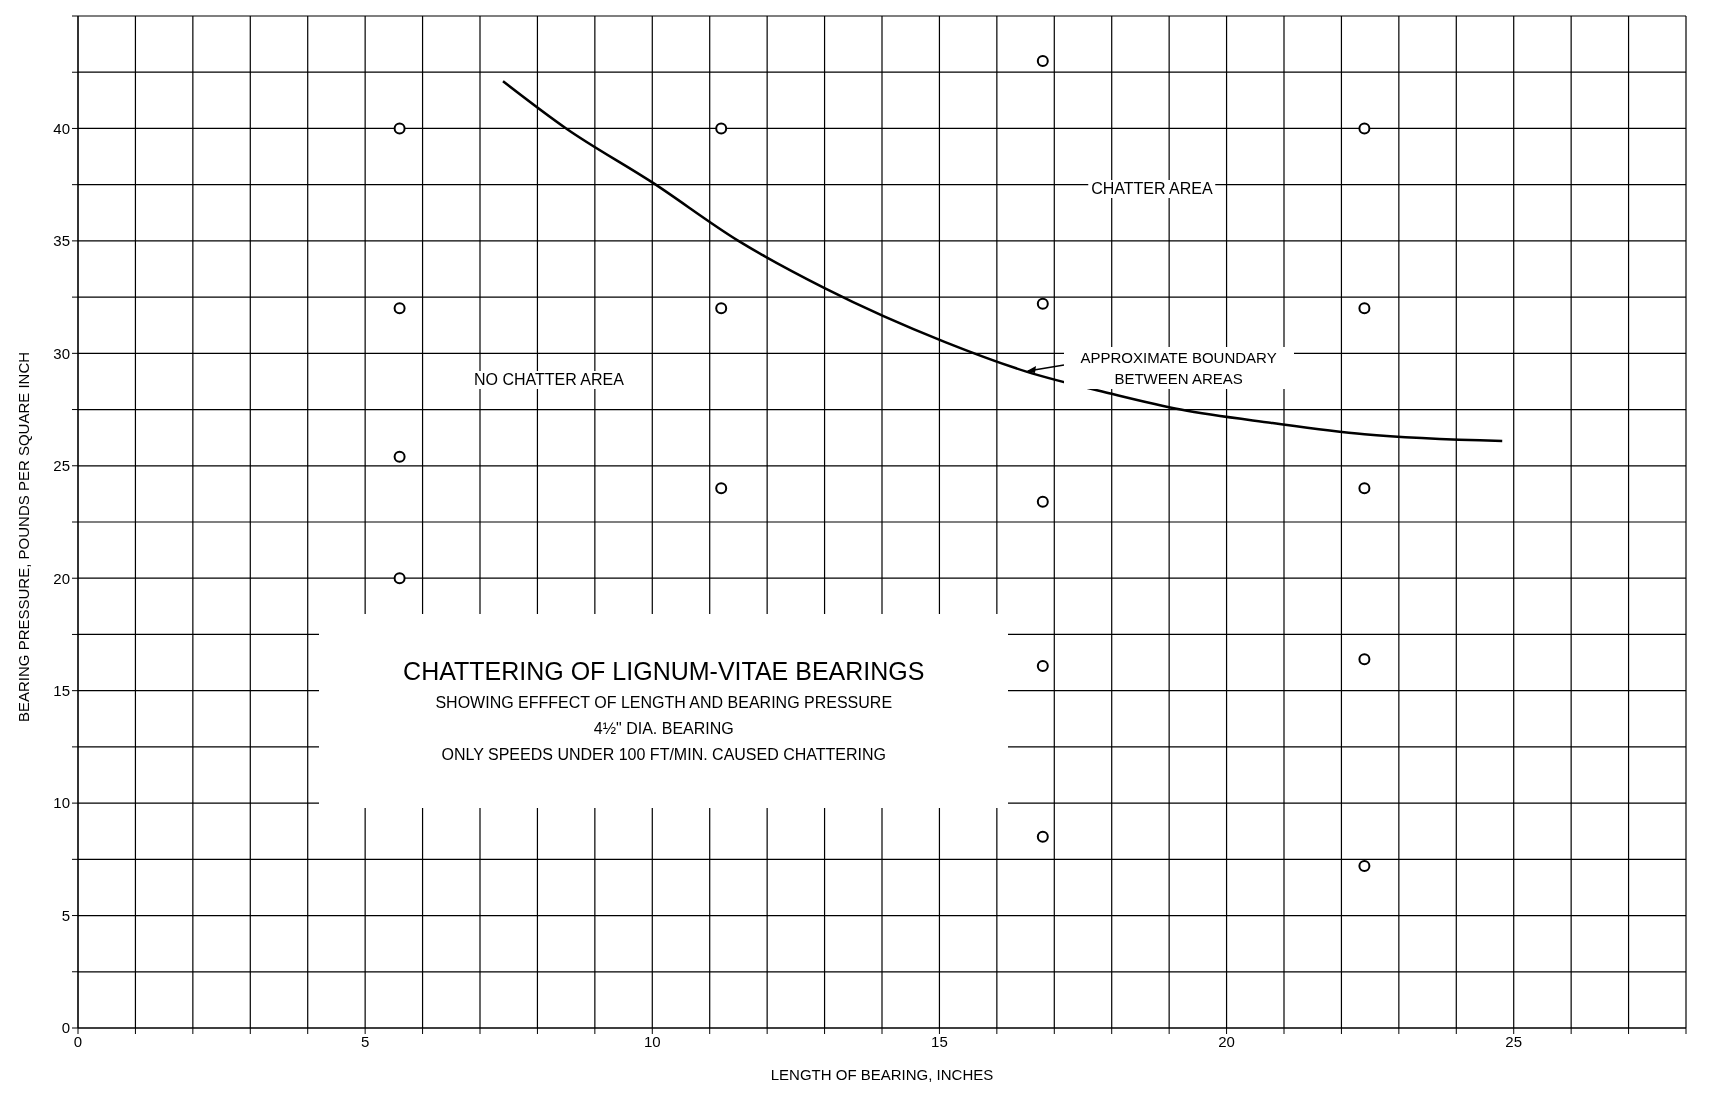 The width and height of the screenshot is (1711, 1112). I want to click on y-axis-title: BEARING PRESSURE, POUNDS PER SQUARE INCH, so click(24, 536).